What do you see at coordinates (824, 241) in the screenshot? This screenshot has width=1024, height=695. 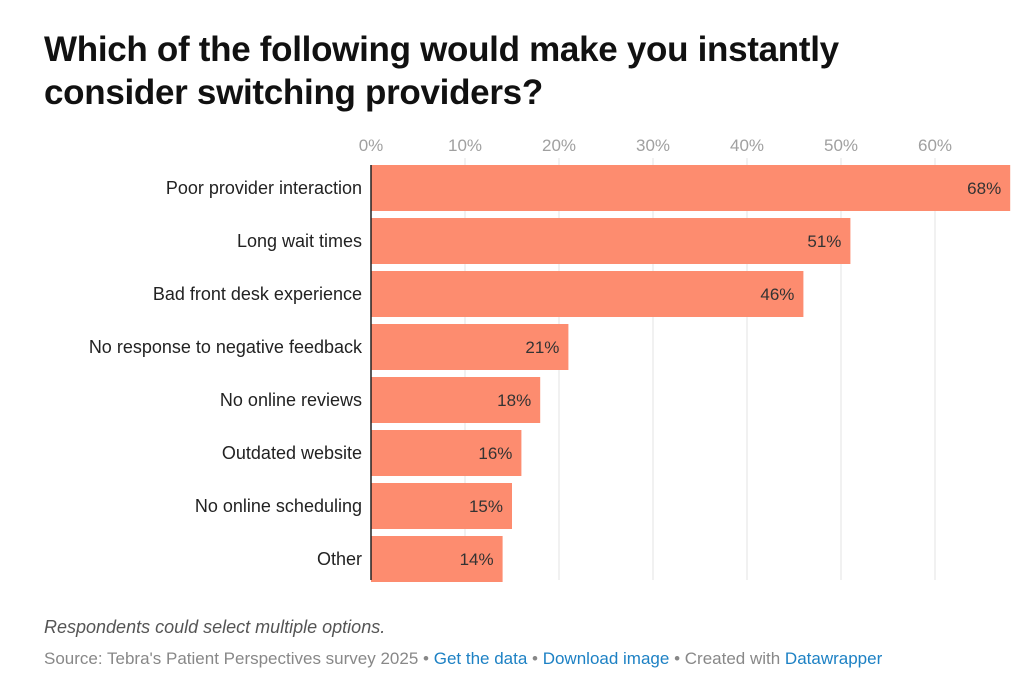 I see `data-label: 51%` at bounding box center [824, 241].